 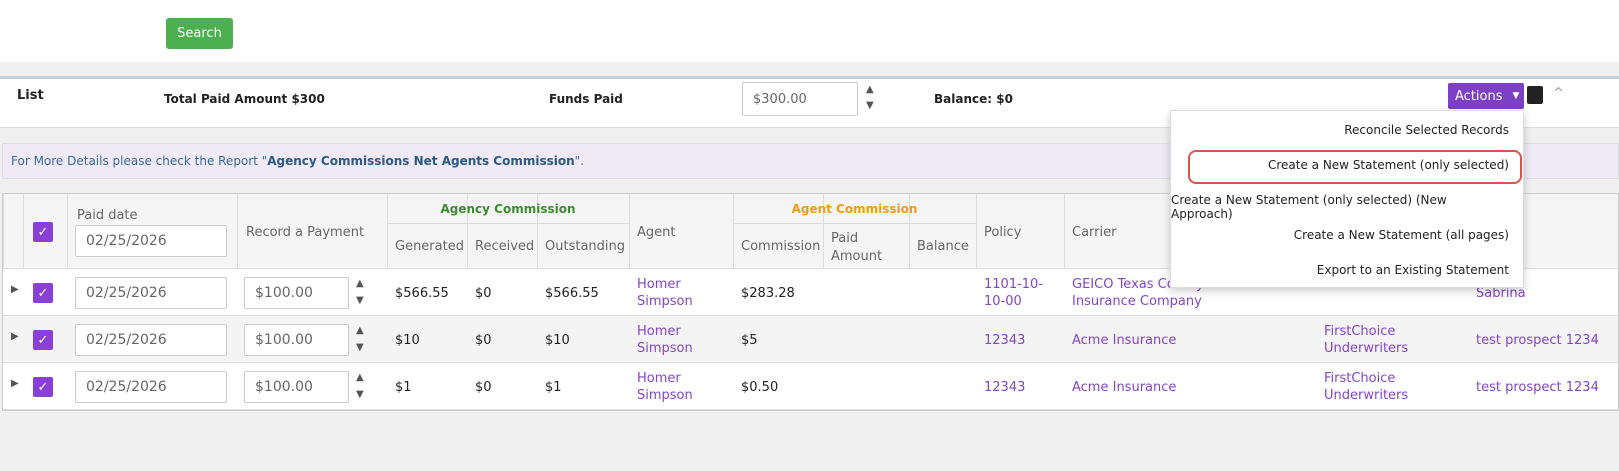 What do you see at coordinates (508, 209) in the screenshot?
I see `group-agency: Agency Commission` at bounding box center [508, 209].